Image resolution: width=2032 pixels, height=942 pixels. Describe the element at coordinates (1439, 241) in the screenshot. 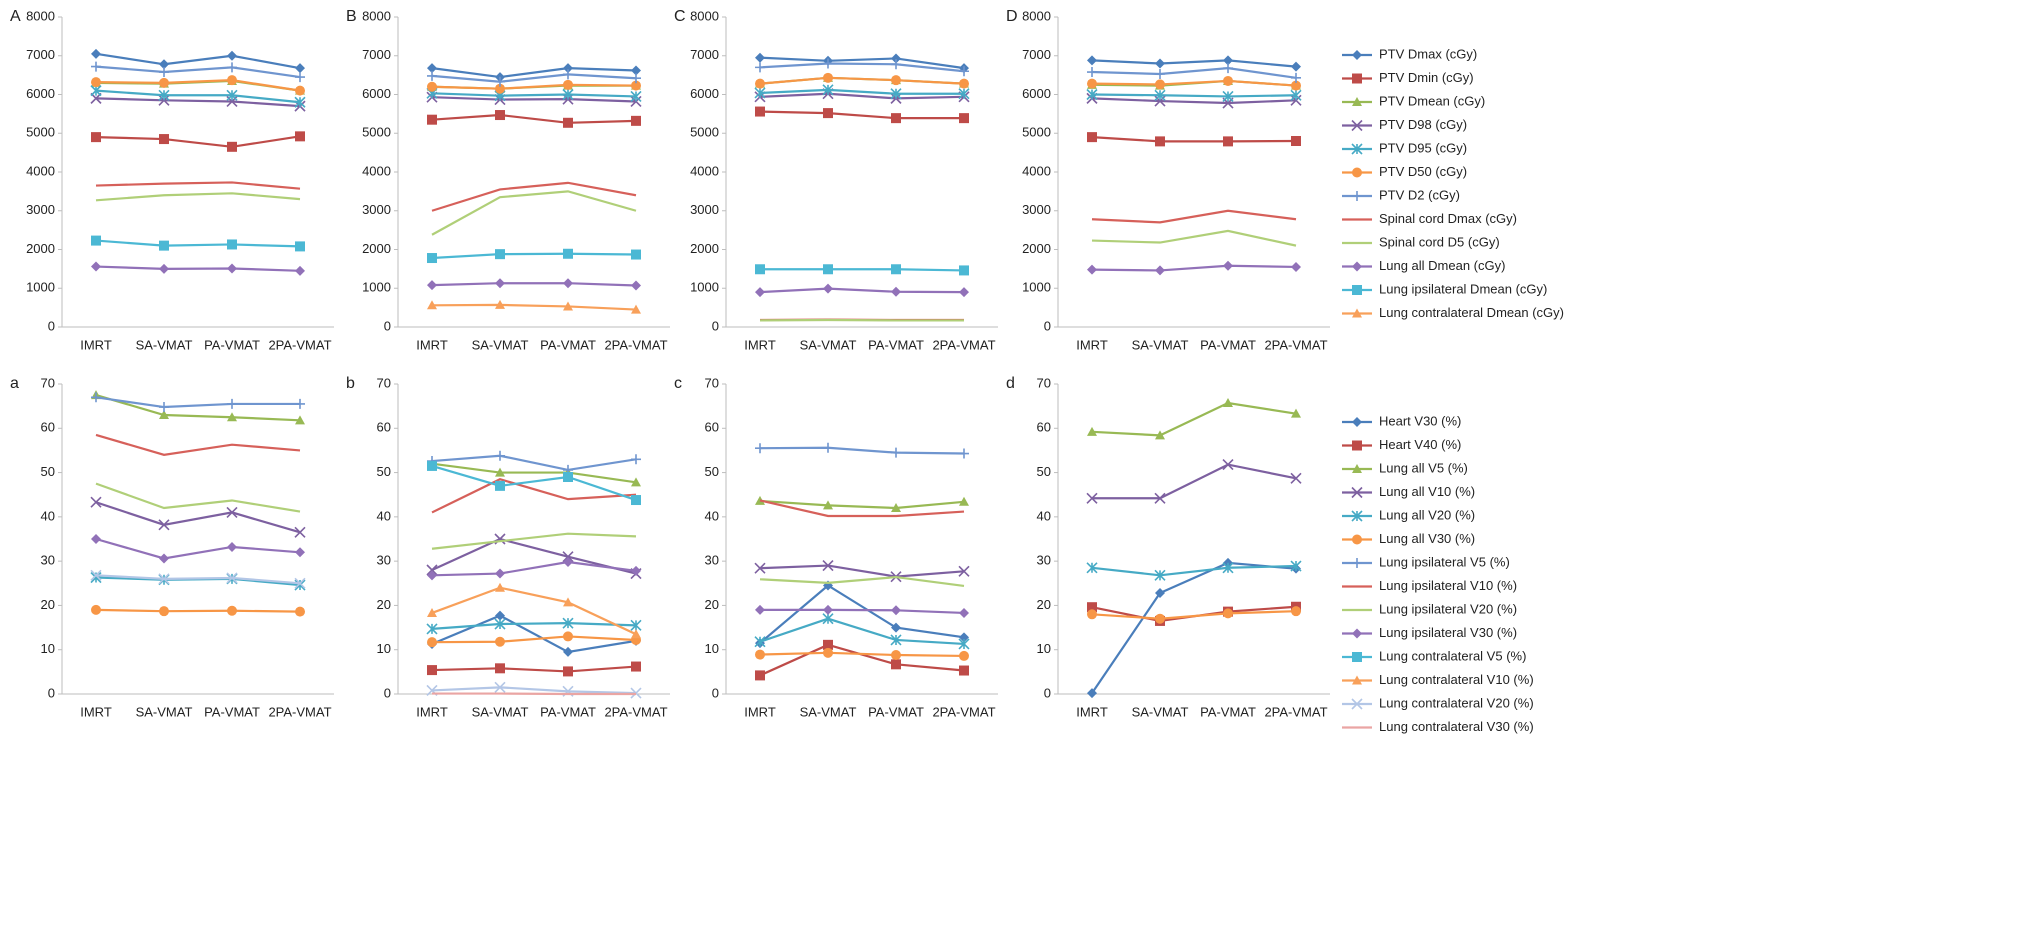

I see `legend-label: Spinal cord D5 (cGy)` at that location.